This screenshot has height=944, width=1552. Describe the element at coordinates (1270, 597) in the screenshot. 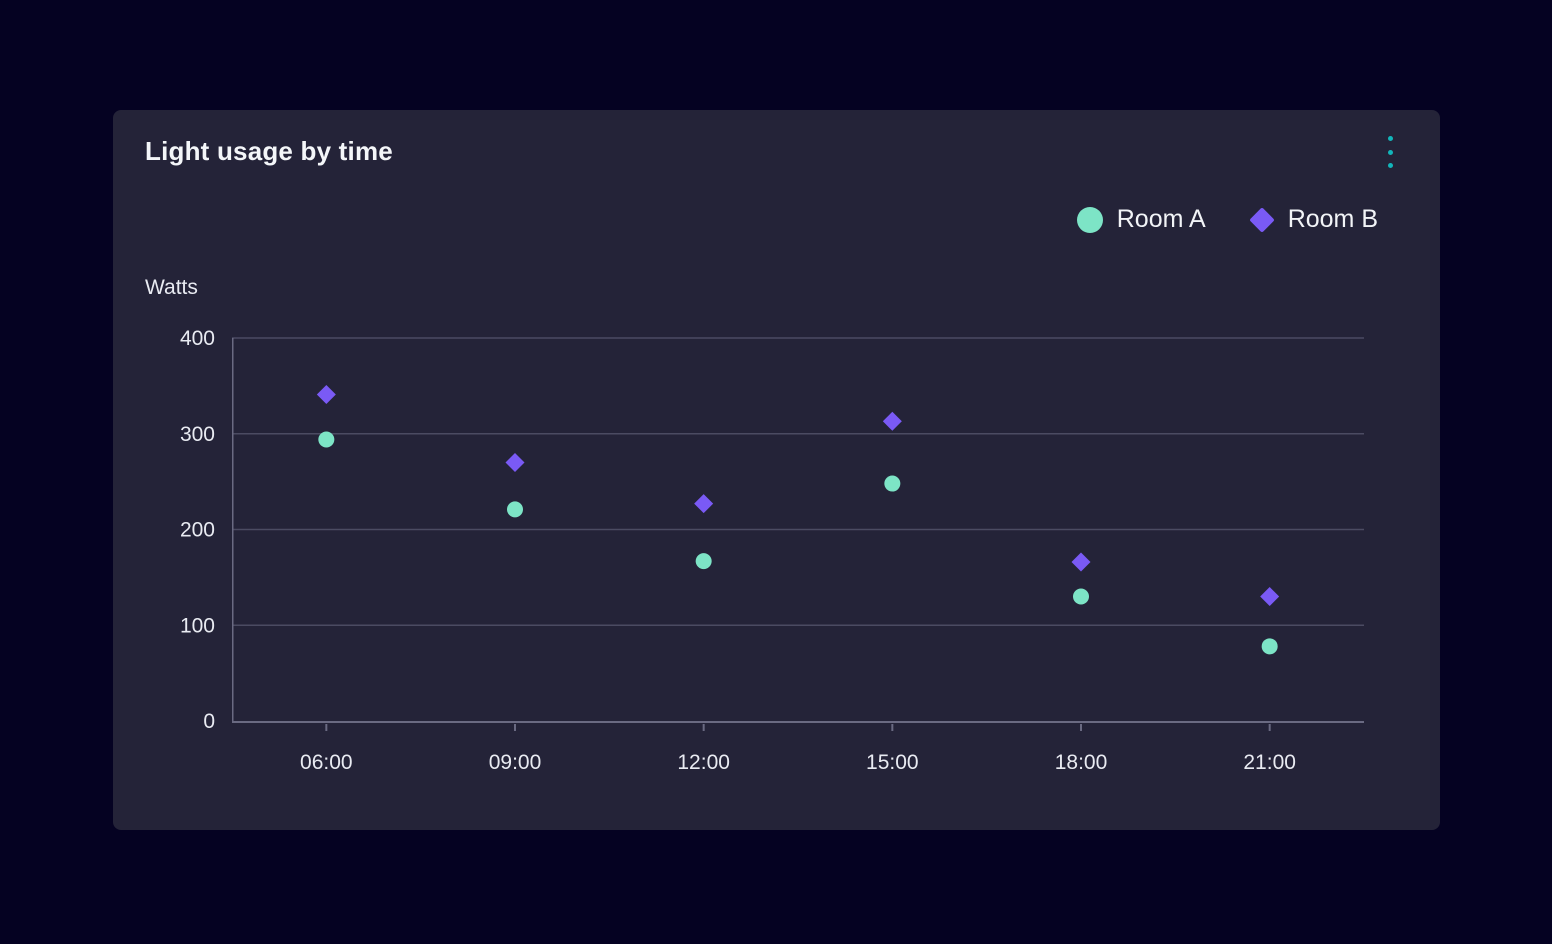

I see `data-point-room-b-21:00` at that location.